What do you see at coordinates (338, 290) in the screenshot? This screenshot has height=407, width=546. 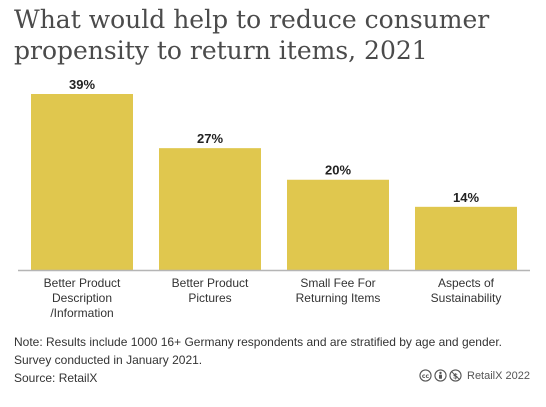 I see `category-label-3: Small Fee For Returning Items` at bounding box center [338, 290].